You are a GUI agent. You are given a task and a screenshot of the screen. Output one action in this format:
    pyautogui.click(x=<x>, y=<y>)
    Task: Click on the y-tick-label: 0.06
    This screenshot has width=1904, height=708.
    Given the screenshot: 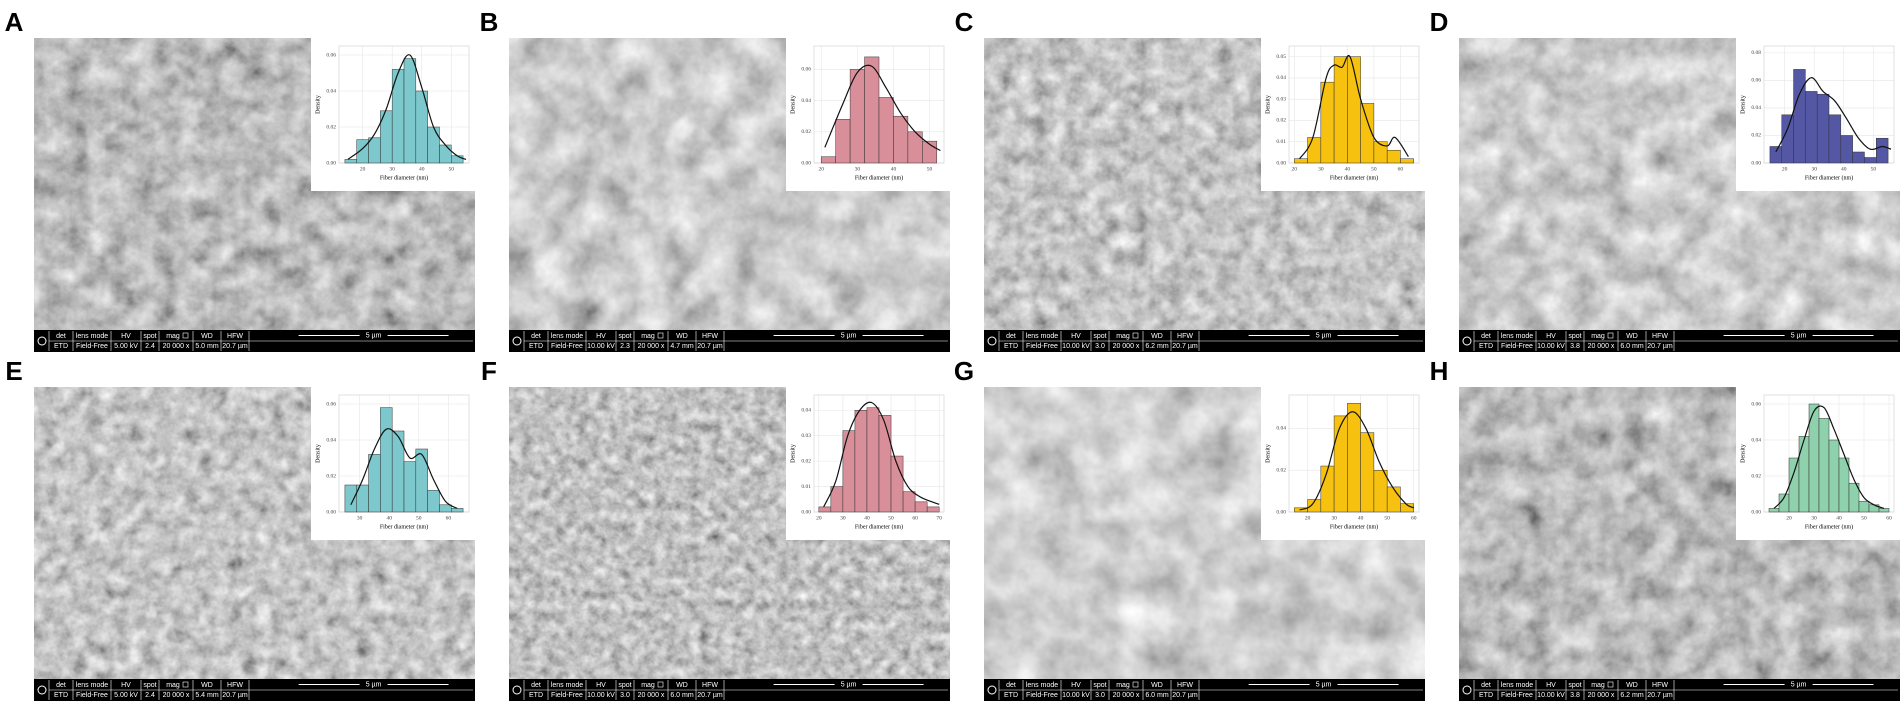 What is the action you would take?
    pyautogui.click(x=331, y=55)
    